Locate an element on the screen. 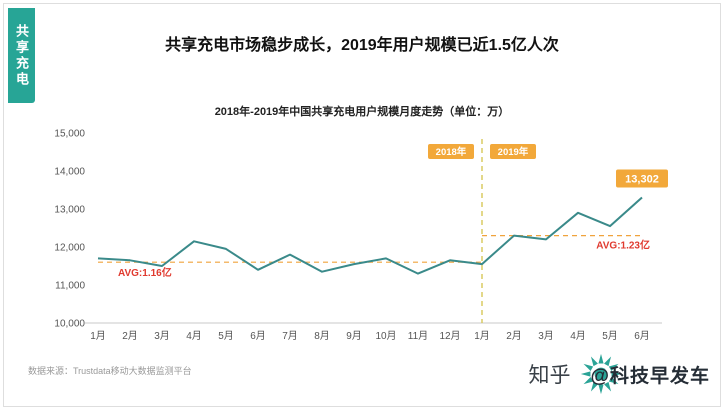 The image size is (724, 410). y-tick-label: 15,000 is located at coordinates (69, 134).